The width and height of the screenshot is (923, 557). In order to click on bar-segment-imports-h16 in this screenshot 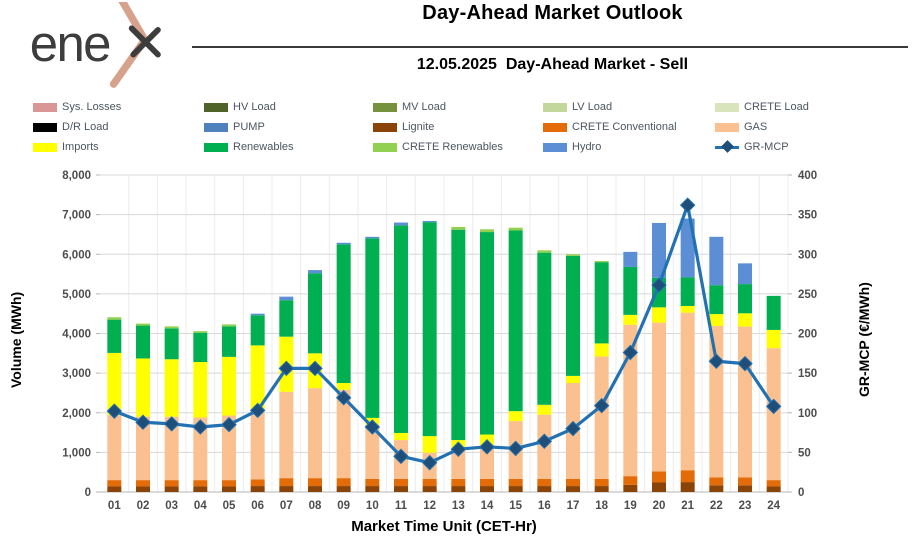, I will do `click(544, 409)`.